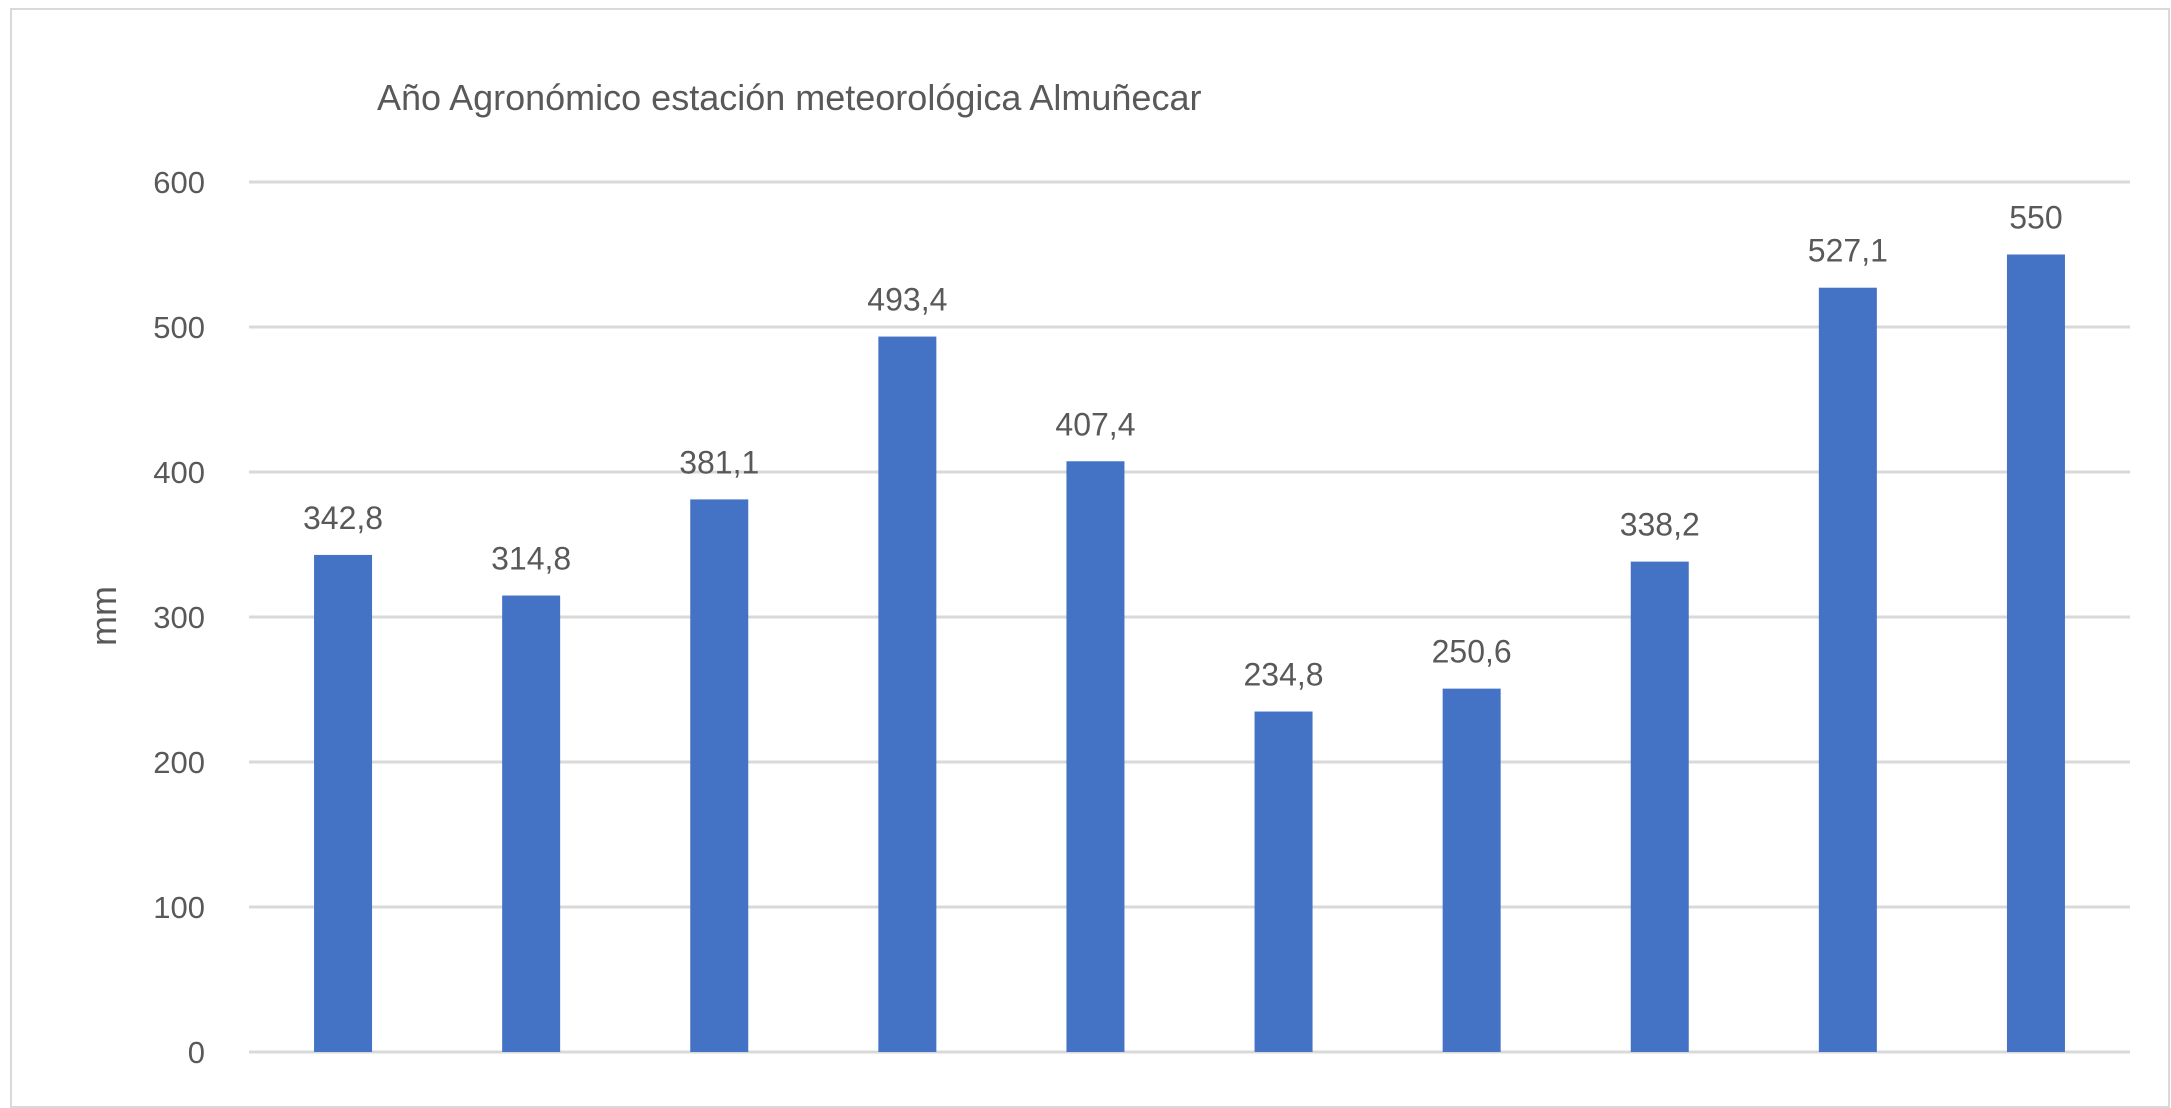  I want to click on y-axis-label: mm, so click(103, 616).